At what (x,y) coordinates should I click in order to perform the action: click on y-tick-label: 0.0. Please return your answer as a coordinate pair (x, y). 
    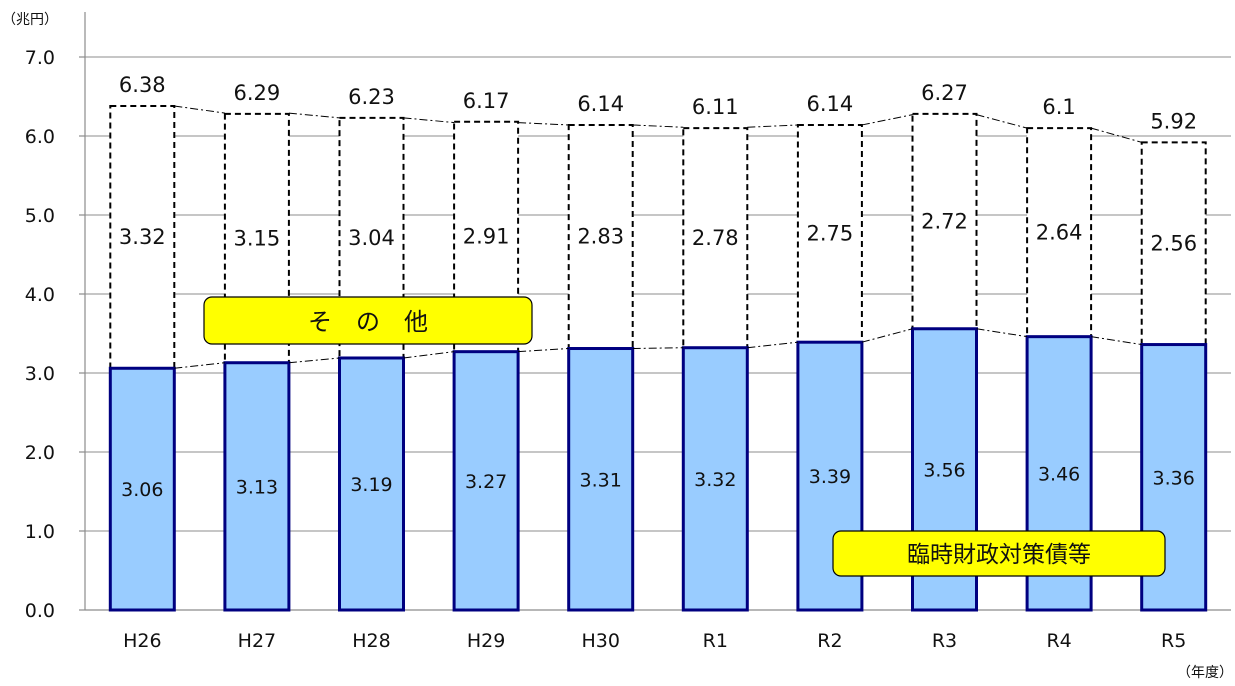
    Looking at the image, I should click on (40, 611).